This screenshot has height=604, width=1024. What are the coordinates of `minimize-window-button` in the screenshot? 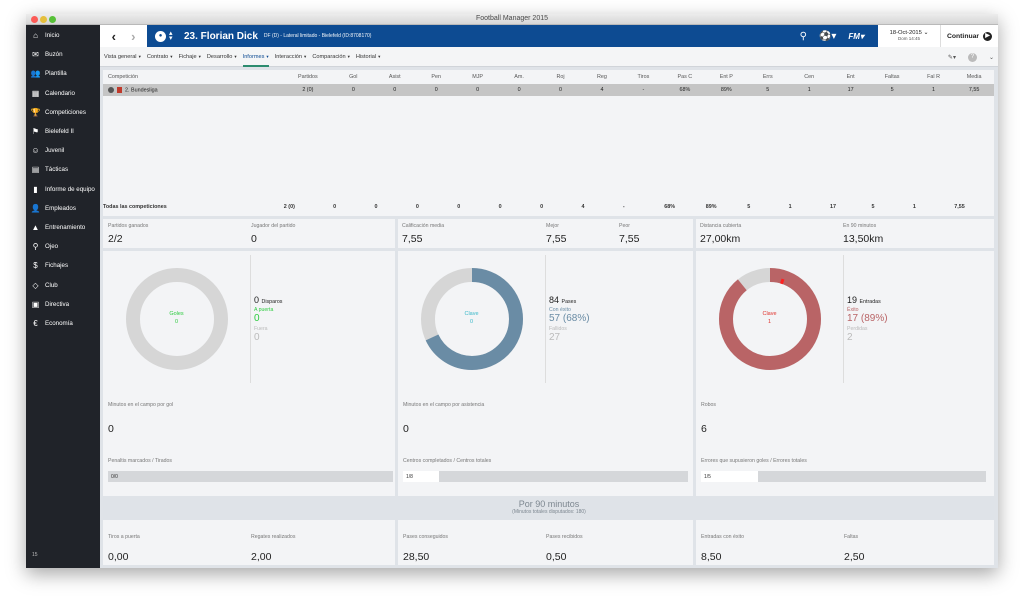 It's located at (43, 19).